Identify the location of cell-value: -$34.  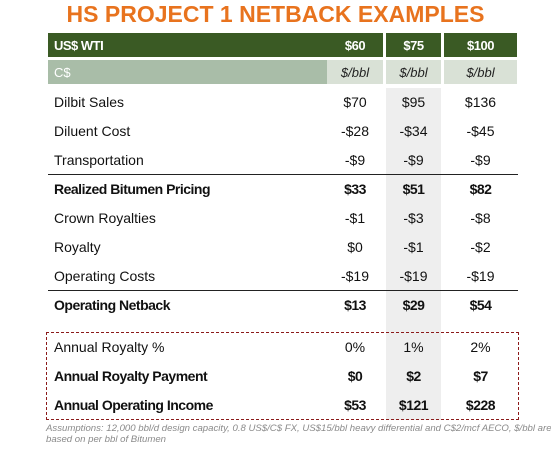
(413, 130).